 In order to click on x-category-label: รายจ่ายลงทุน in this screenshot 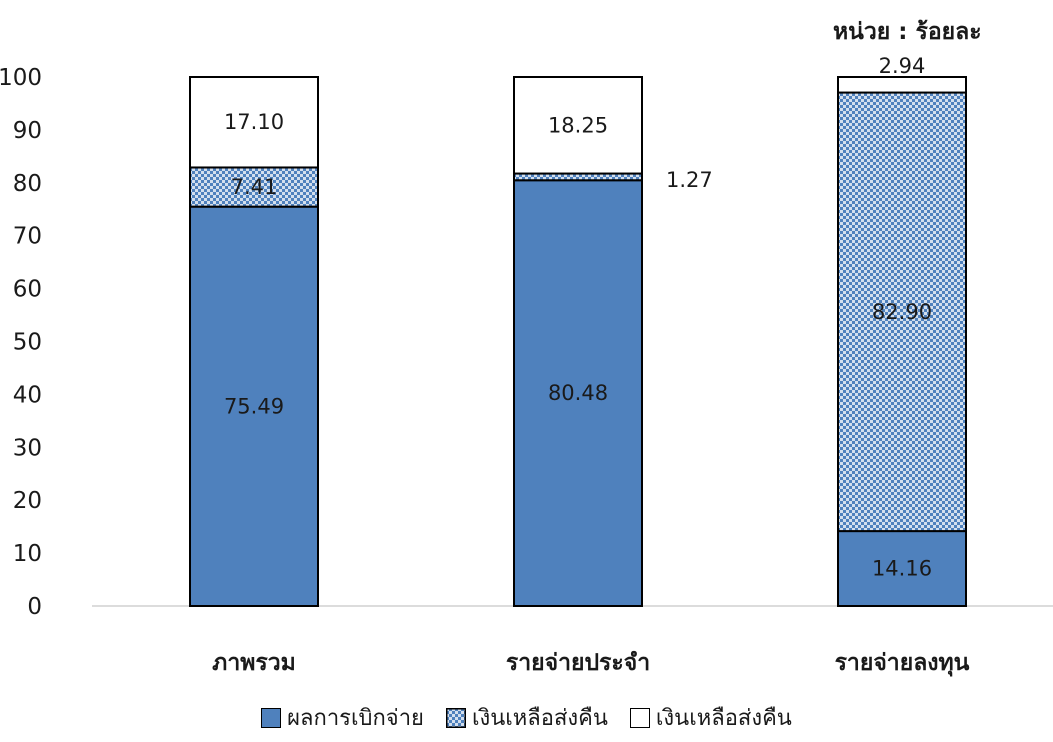, I will do `click(902, 663)`.